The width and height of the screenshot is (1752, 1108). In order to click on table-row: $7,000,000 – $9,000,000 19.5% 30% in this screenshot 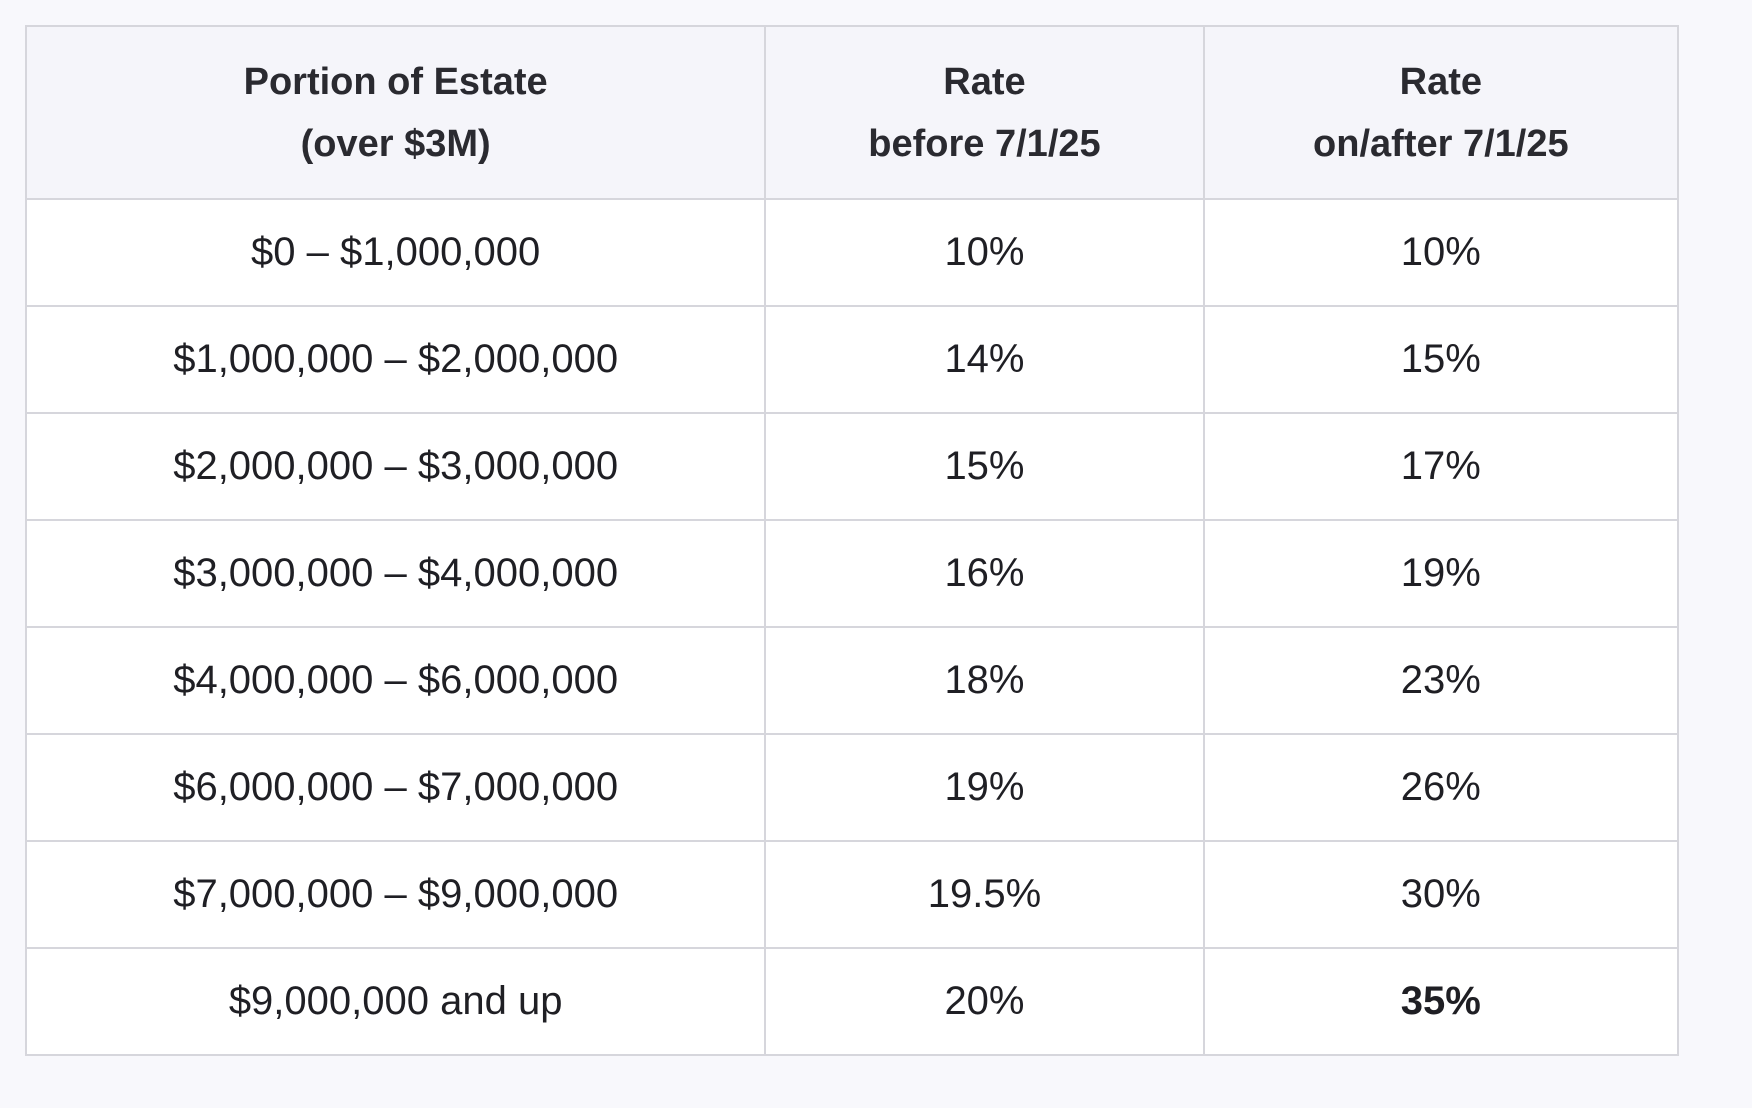, I will do `click(852, 894)`.